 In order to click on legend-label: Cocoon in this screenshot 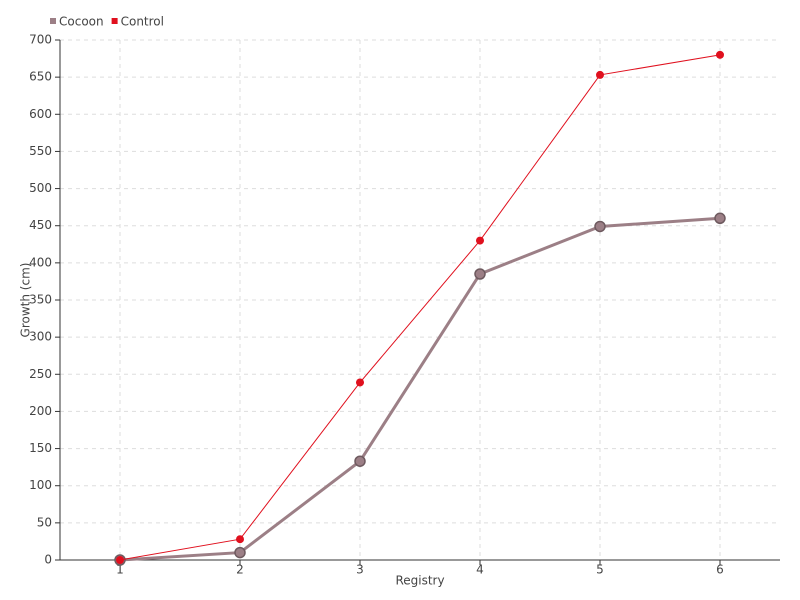, I will do `click(81, 22)`.